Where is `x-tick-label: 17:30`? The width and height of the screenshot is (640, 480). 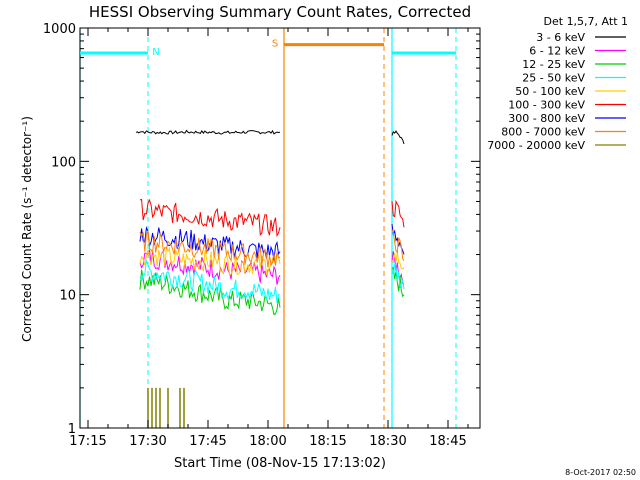 x-tick-label: 17:30 is located at coordinates (147, 441).